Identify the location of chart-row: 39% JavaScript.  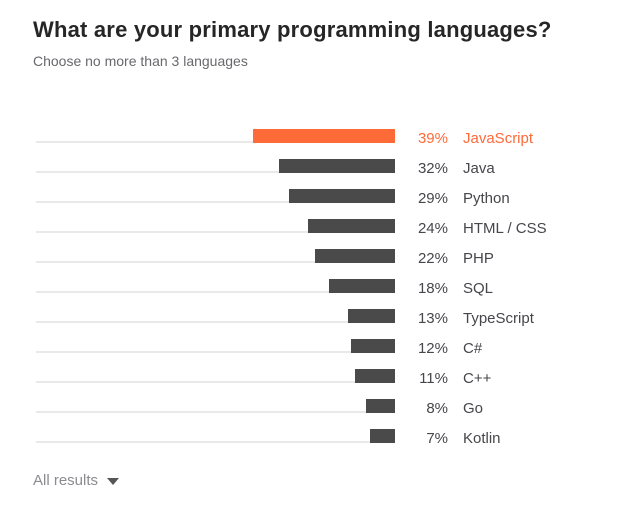
(321, 141).